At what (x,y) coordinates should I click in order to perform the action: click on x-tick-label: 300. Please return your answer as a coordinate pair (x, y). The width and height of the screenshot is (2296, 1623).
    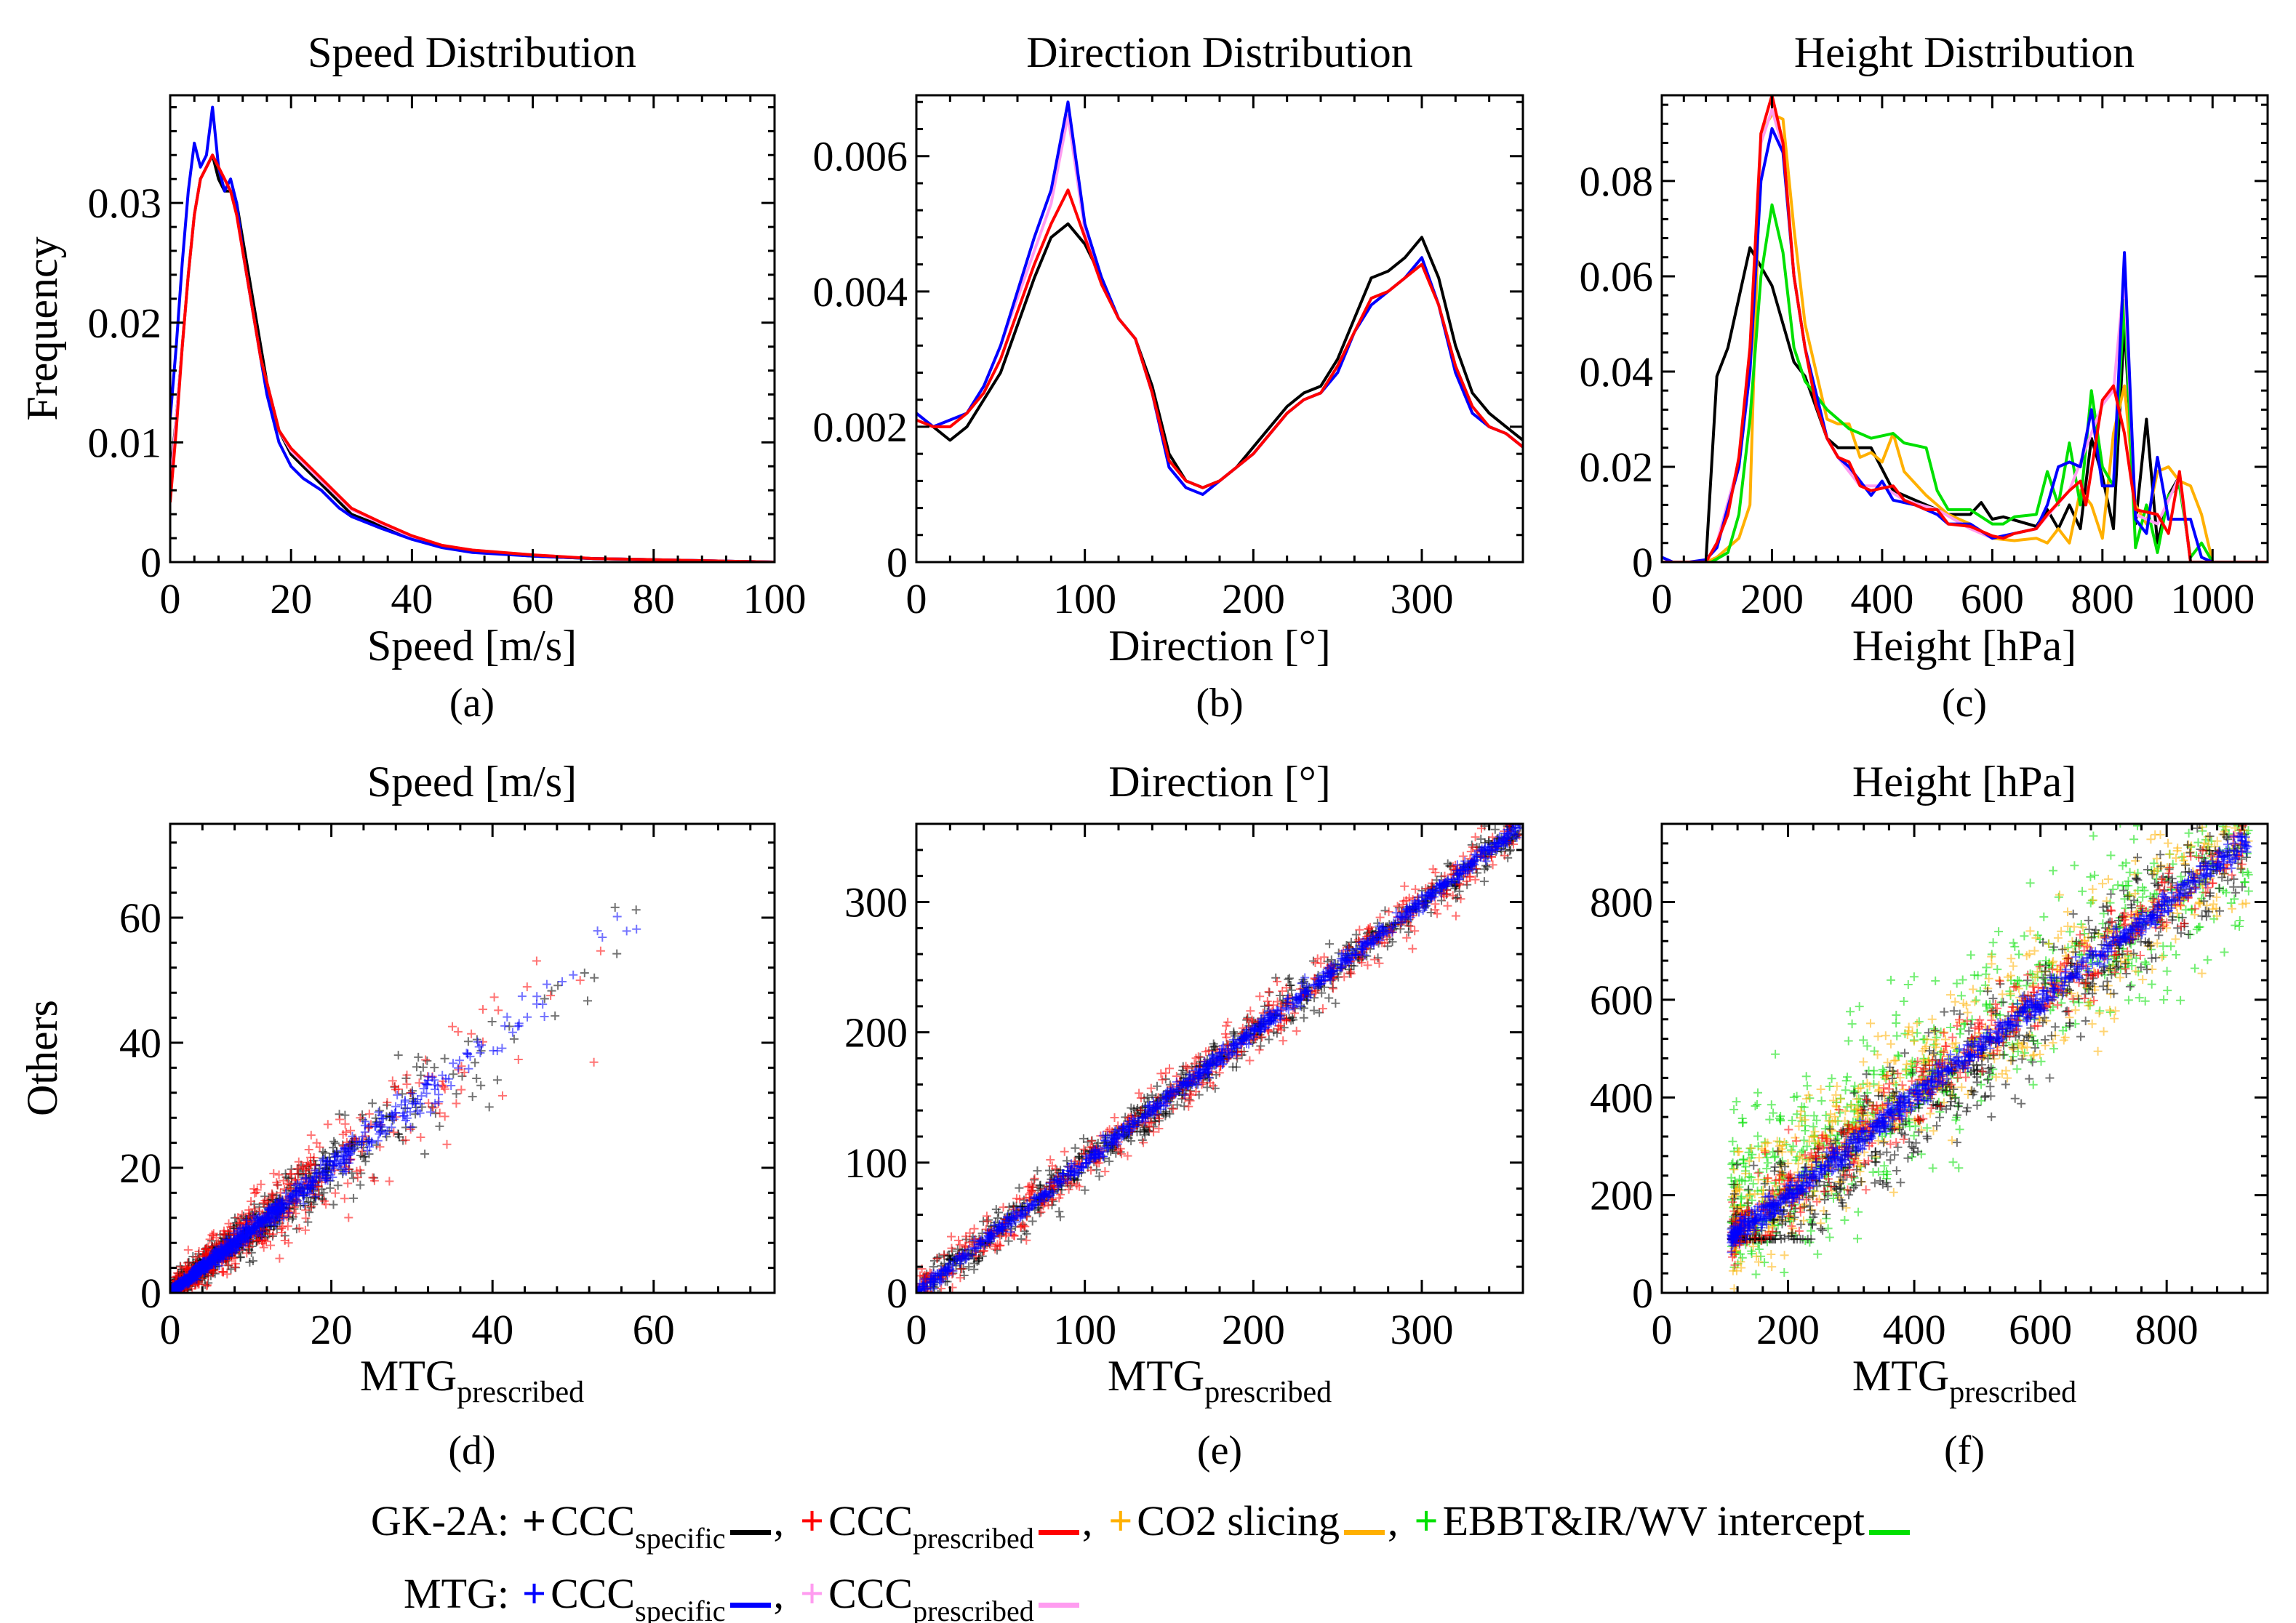
    Looking at the image, I should click on (1422, 1330).